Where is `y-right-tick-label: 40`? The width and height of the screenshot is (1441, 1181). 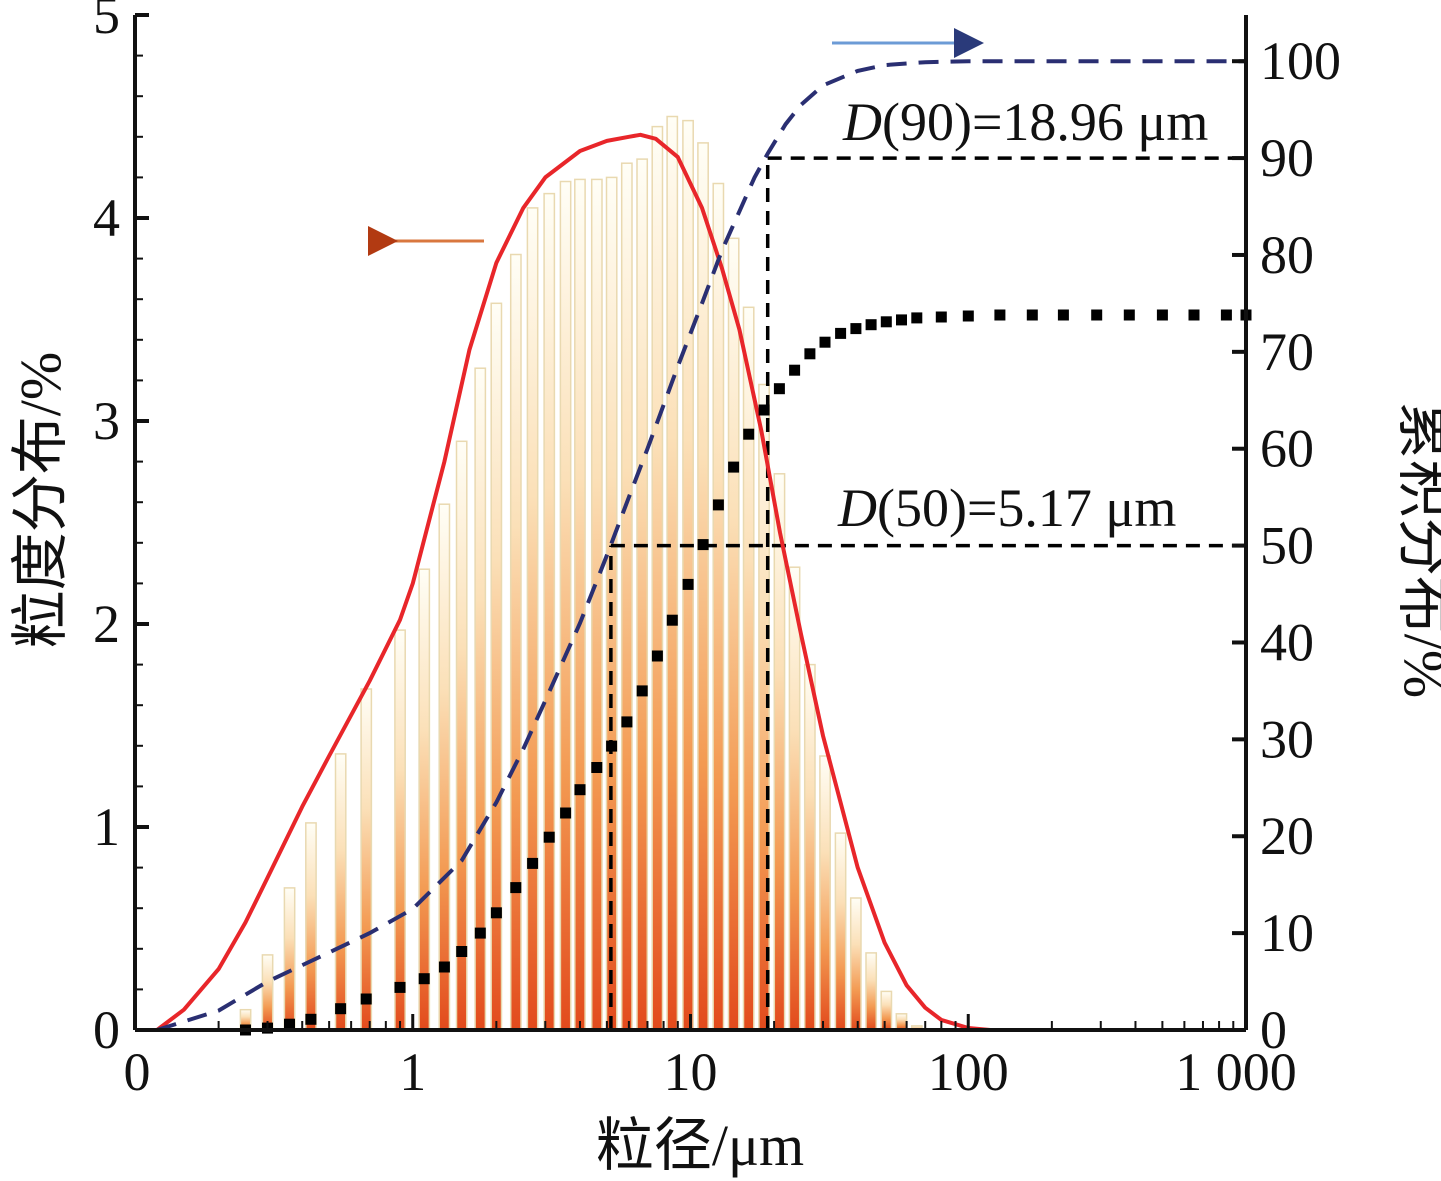 y-right-tick-label: 40 is located at coordinates (1287, 643).